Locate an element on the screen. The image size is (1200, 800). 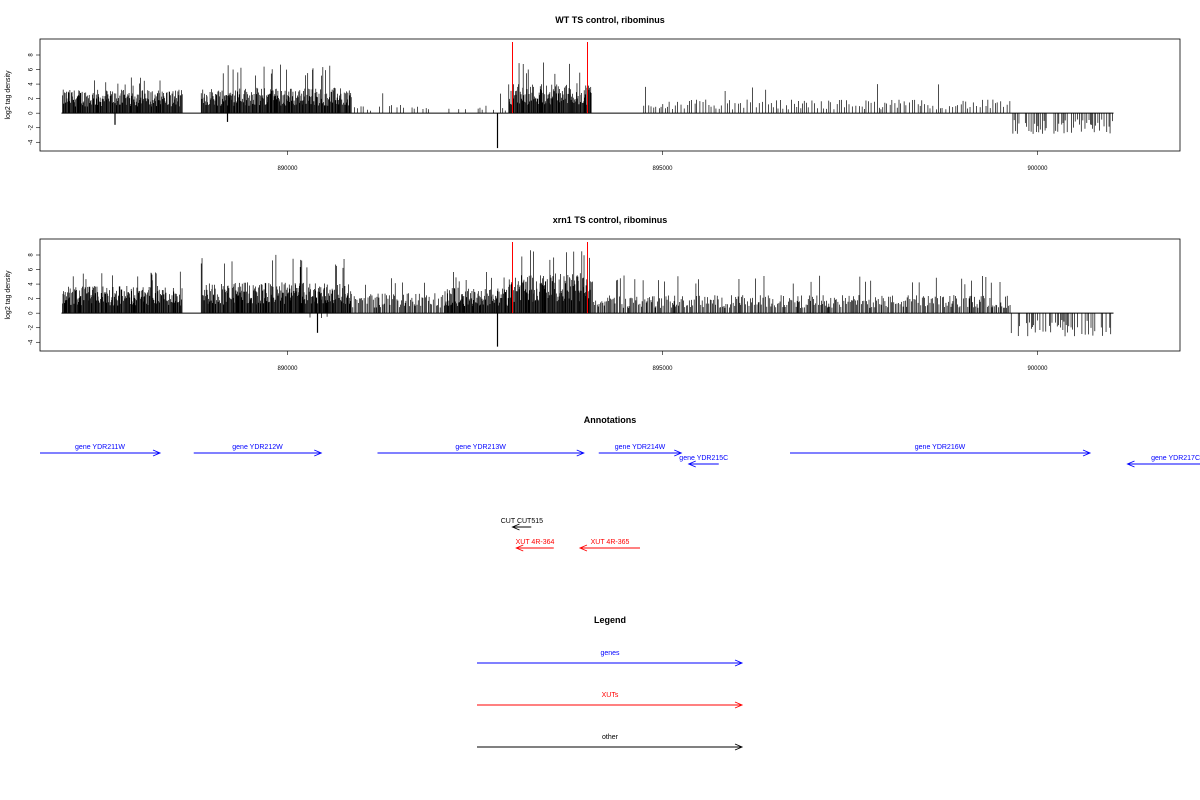
legend-title: Legend is located at coordinates (610, 620).